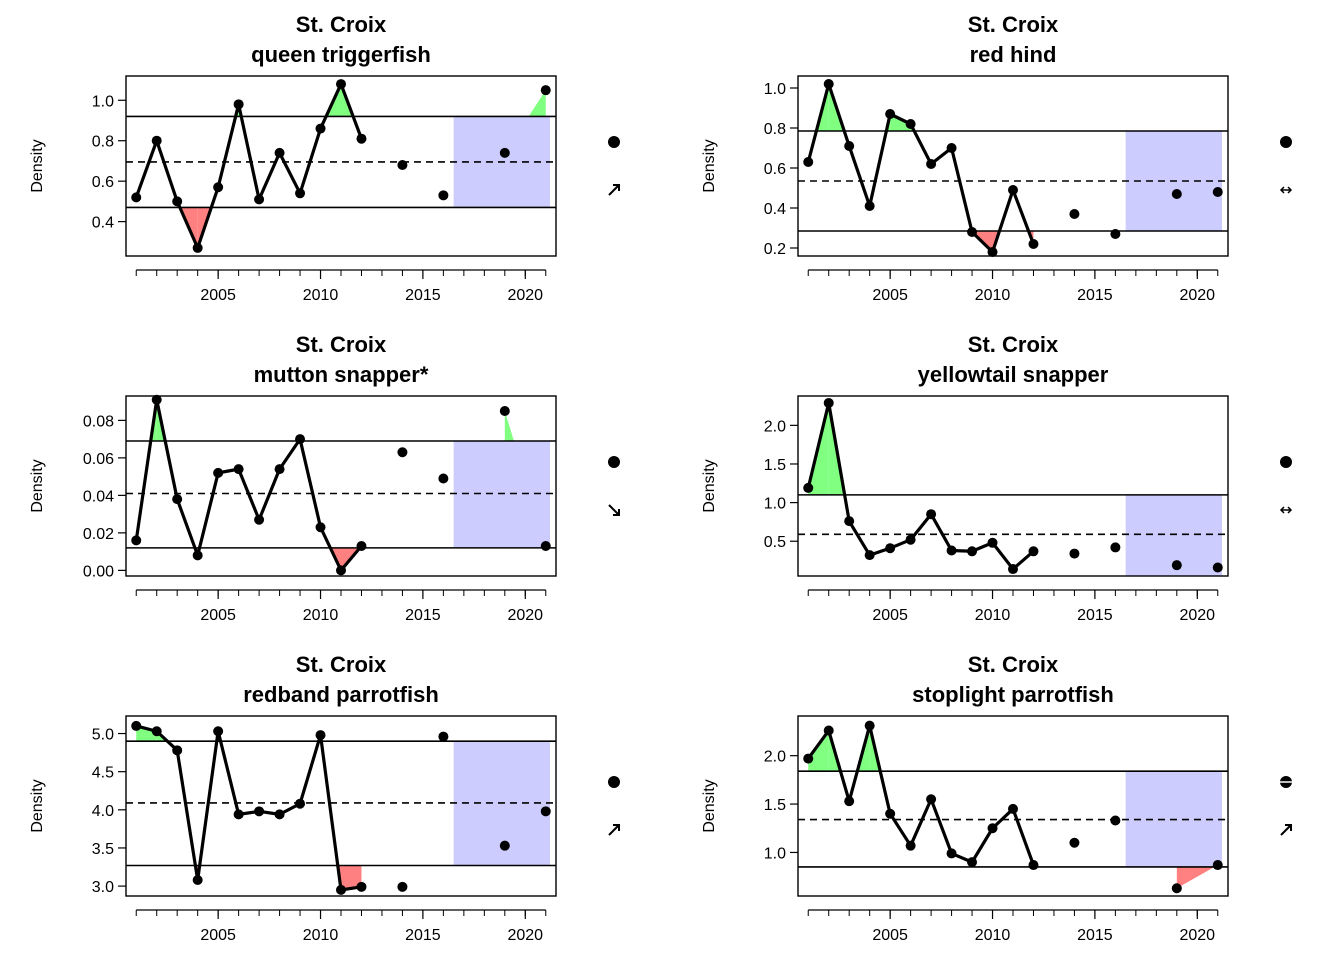 Image resolution: width=1344 pixels, height=965 pixels. Describe the element at coordinates (98, 496) in the screenshot. I see `y-tick-label: 0.04` at that location.